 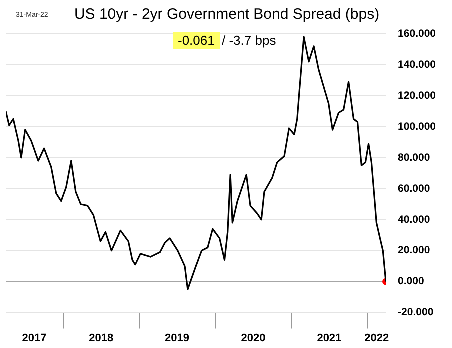 I want to click on x-tick-label: 2019, so click(x=177, y=338).